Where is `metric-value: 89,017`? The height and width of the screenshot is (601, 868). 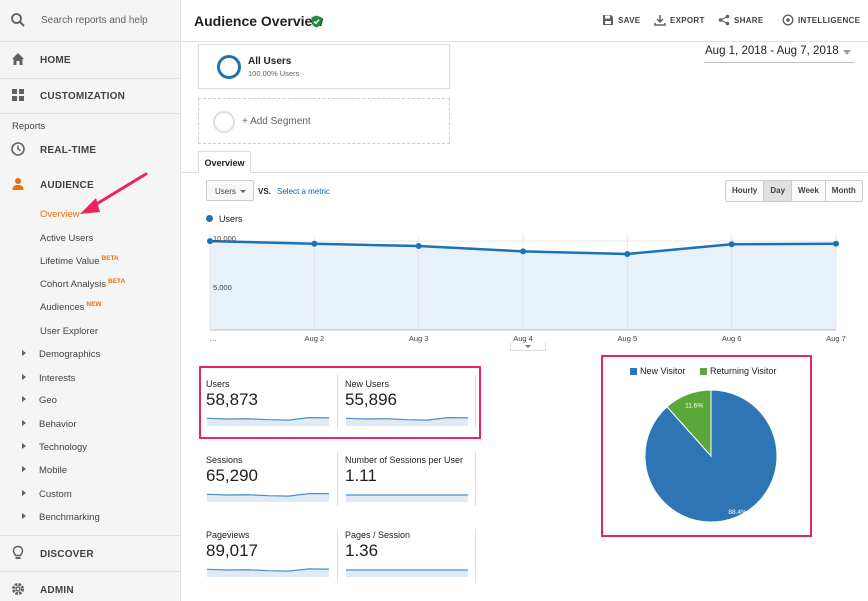 metric-value: 89,017 is located at coordinates (232, 550).